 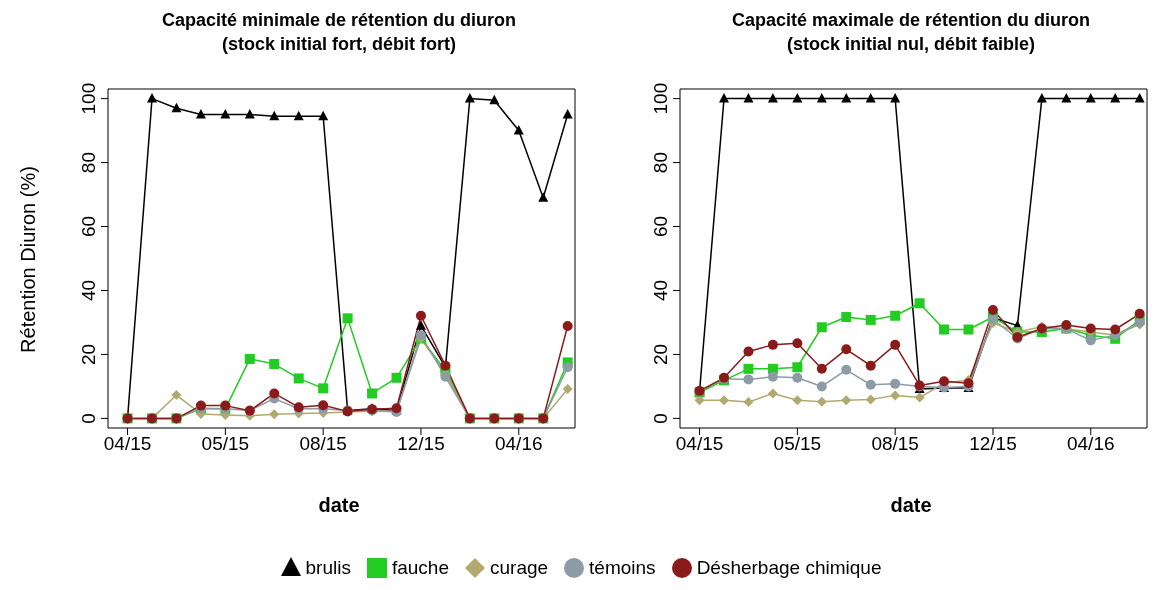 I want to click on legend-label: fauche, so click(x=420, y=568).